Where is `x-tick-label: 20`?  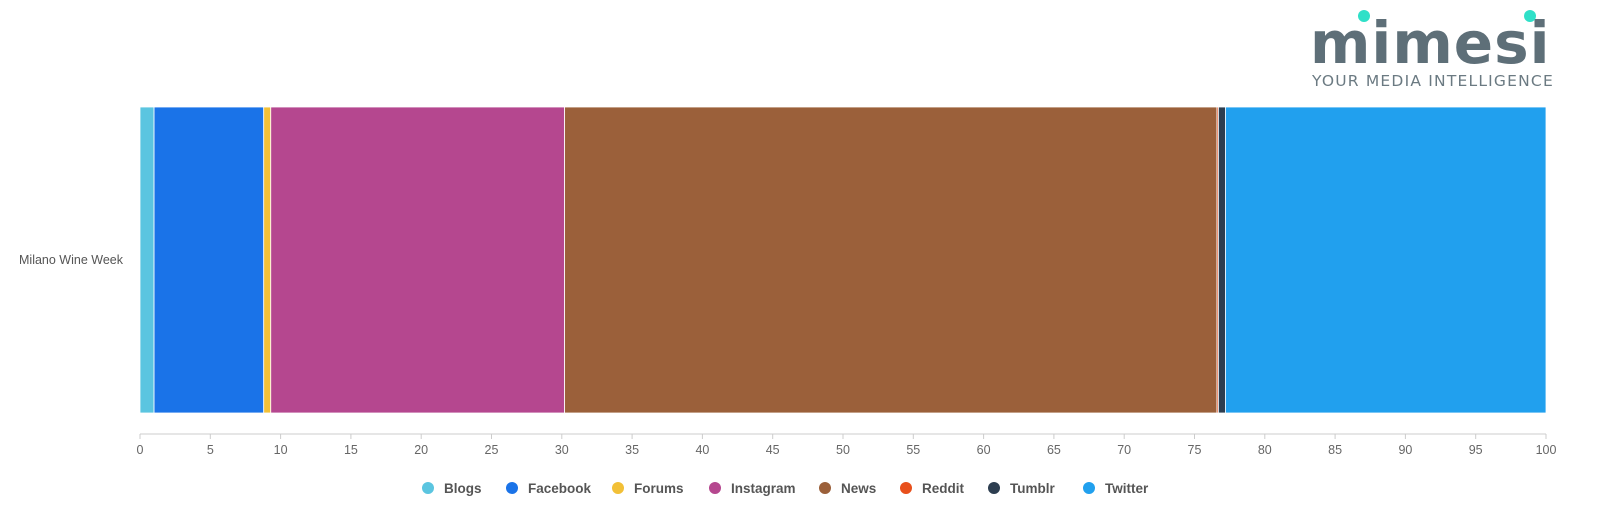
x-tick-label: 20 is located at coordinates (421, 450).